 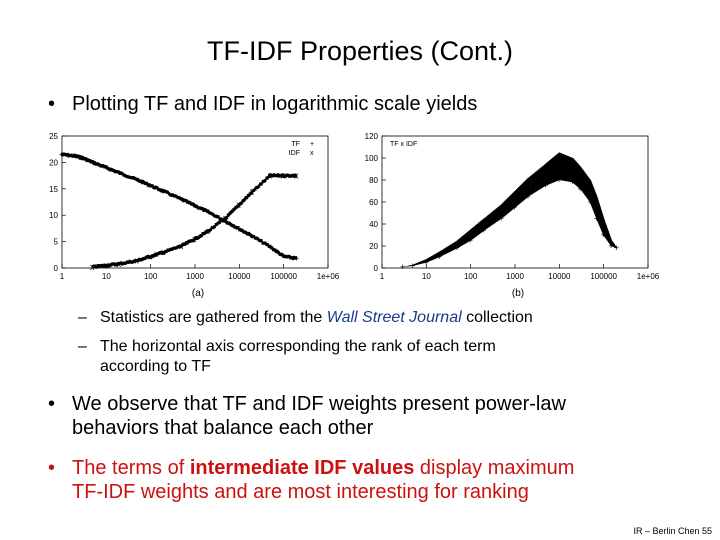 What do you see at coordinates (312, 153) in the screenshot?
I see `legend-marker: x` at bounding box center [312, 153].